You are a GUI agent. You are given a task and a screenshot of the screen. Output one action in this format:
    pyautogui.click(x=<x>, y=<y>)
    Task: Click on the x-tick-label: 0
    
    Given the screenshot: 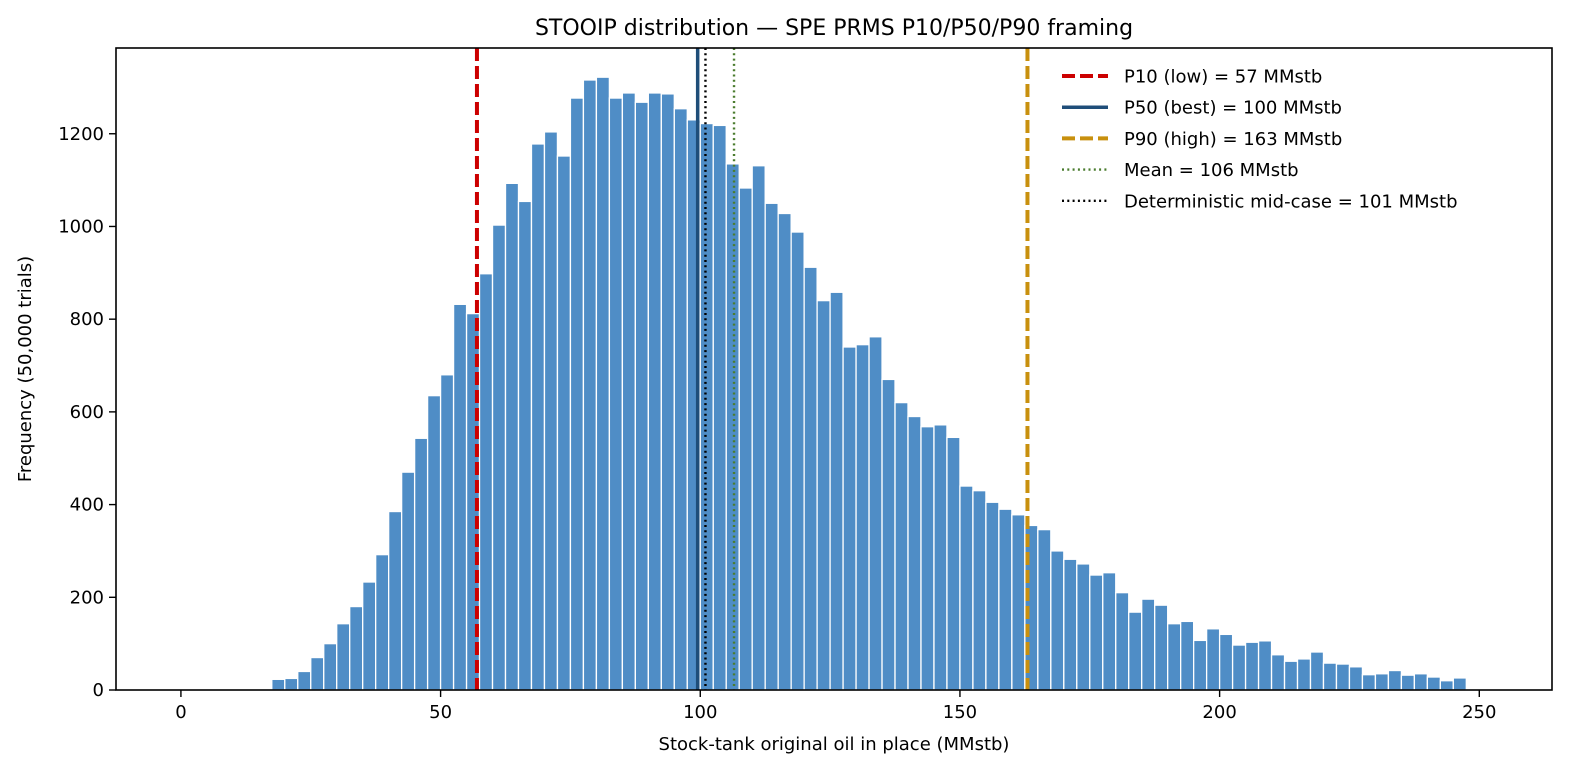 What is the action you would take?
    pyautogui.click(x=180, y=712)
    